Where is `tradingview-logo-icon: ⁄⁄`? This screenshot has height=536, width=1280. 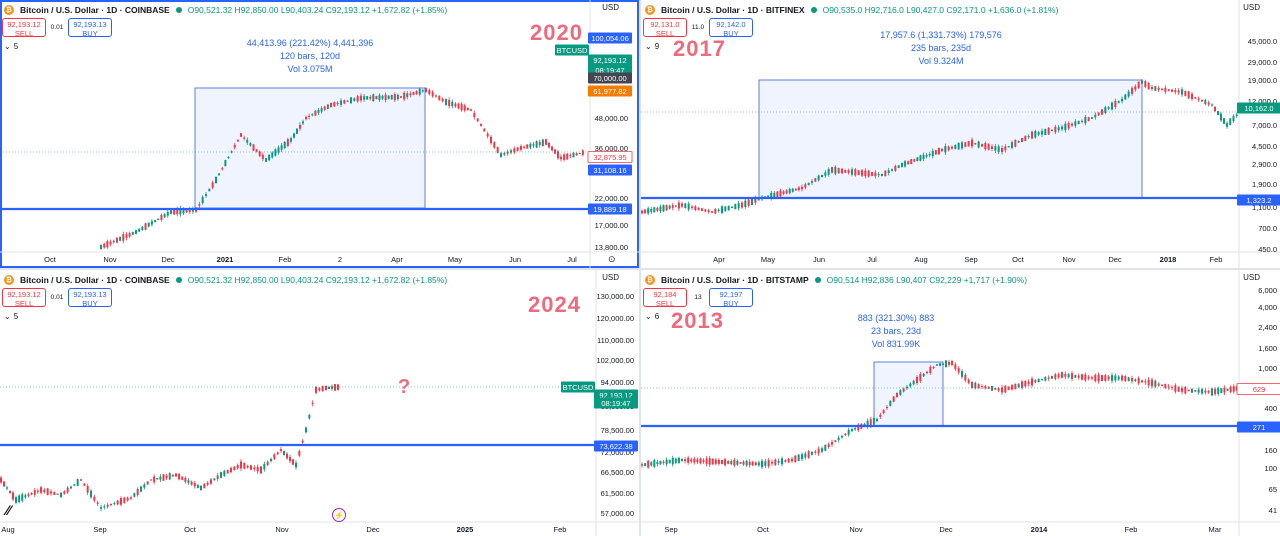 tradingview-logo-icon: ⁄⁄ is located at coordinates (8, 510).